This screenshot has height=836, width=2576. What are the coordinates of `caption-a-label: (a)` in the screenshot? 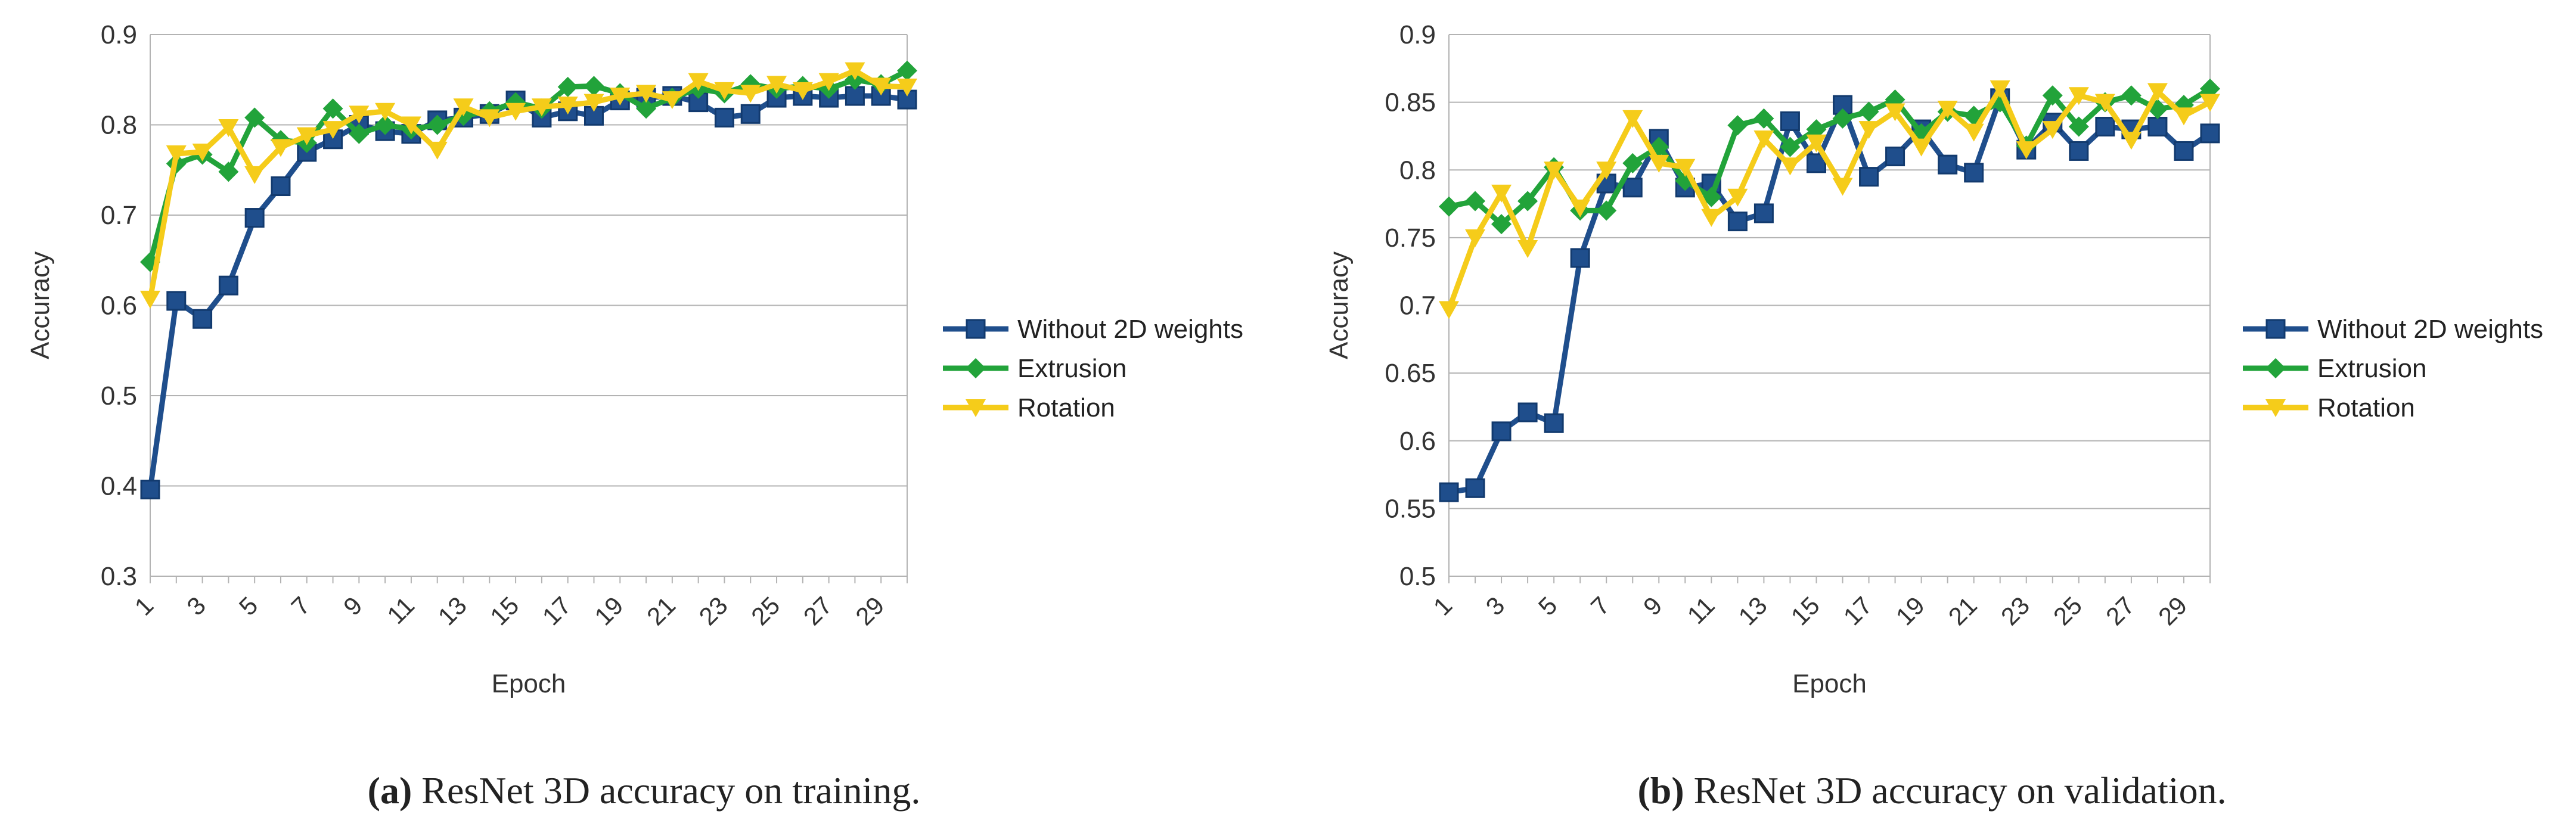 It's located at (389, 790).